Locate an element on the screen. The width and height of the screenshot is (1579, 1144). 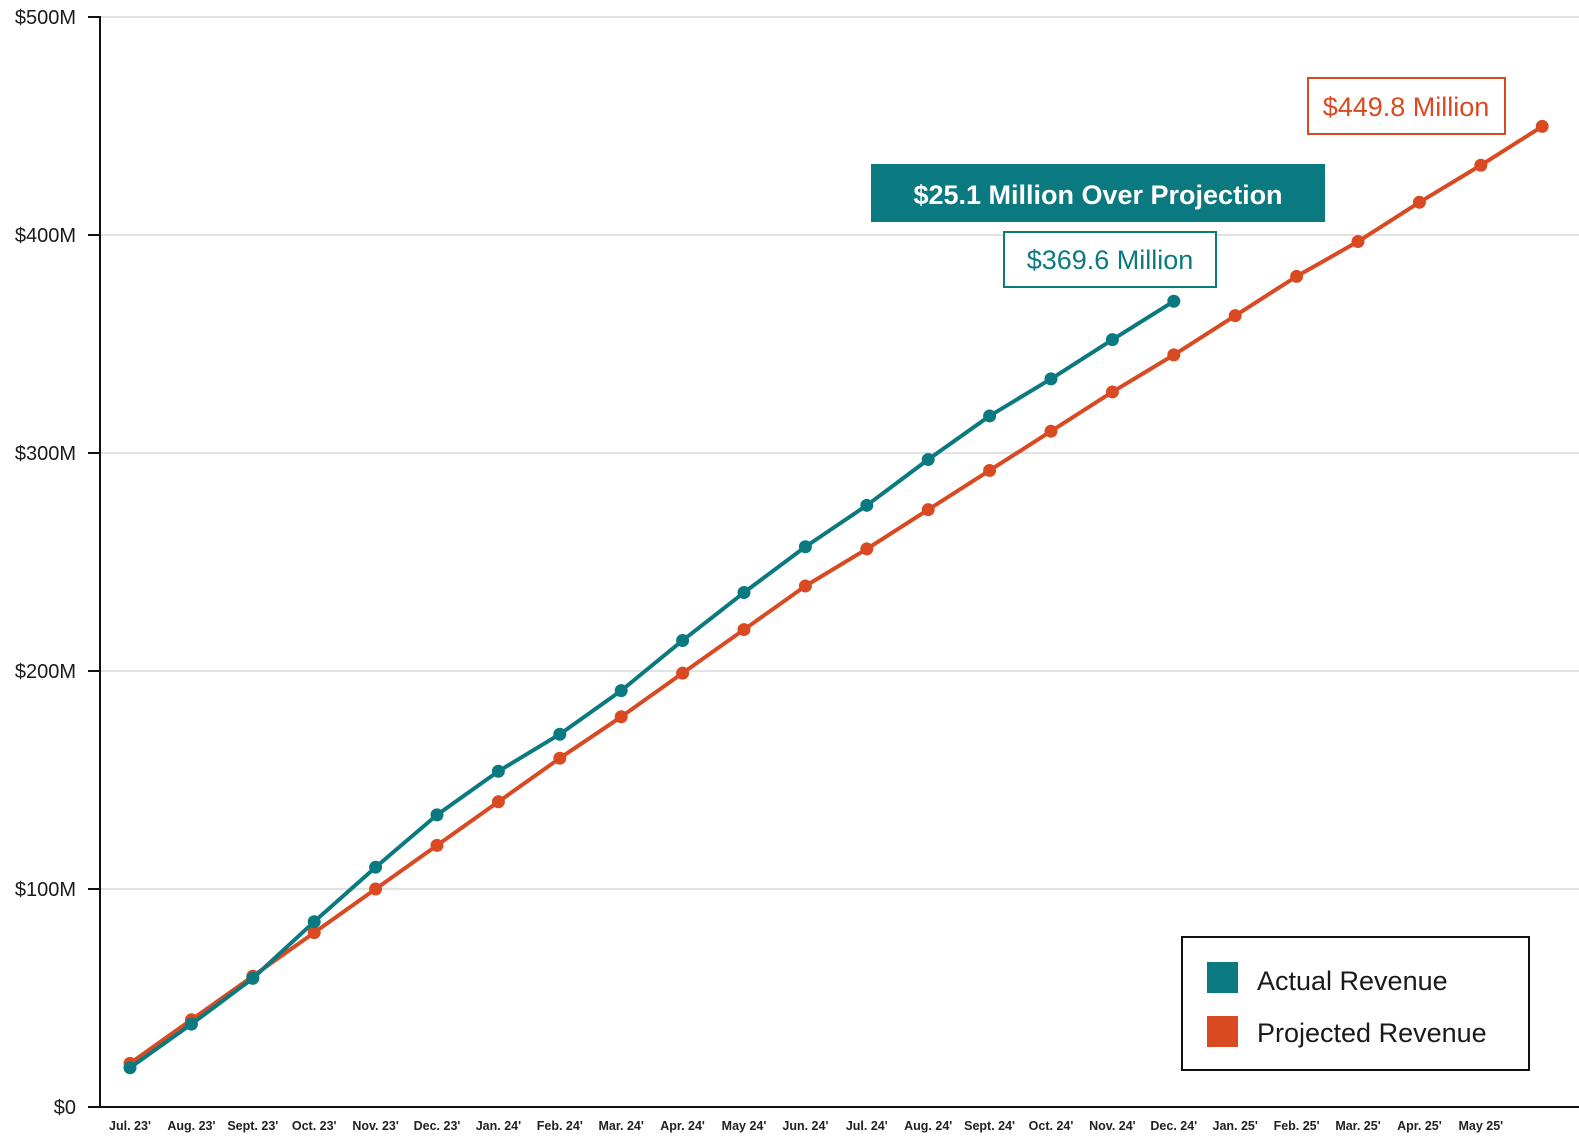
legend-label-actual: Actual Revenue is located at coordinates (1352, 981).